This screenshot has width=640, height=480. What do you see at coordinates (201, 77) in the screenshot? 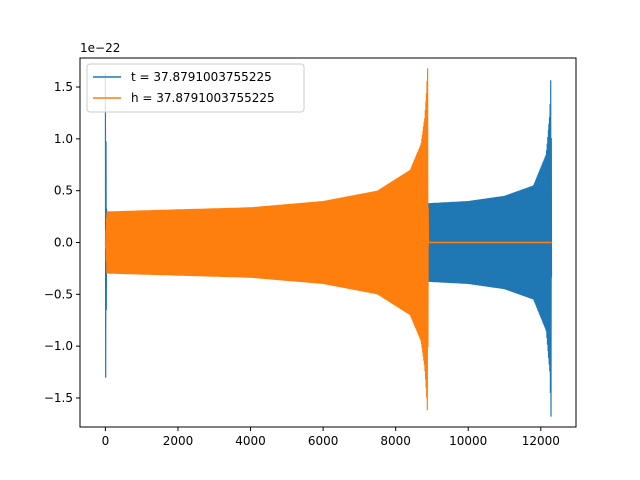
I see `legend-label: t = 37.8791003755225` at bounding box center [201, 77].